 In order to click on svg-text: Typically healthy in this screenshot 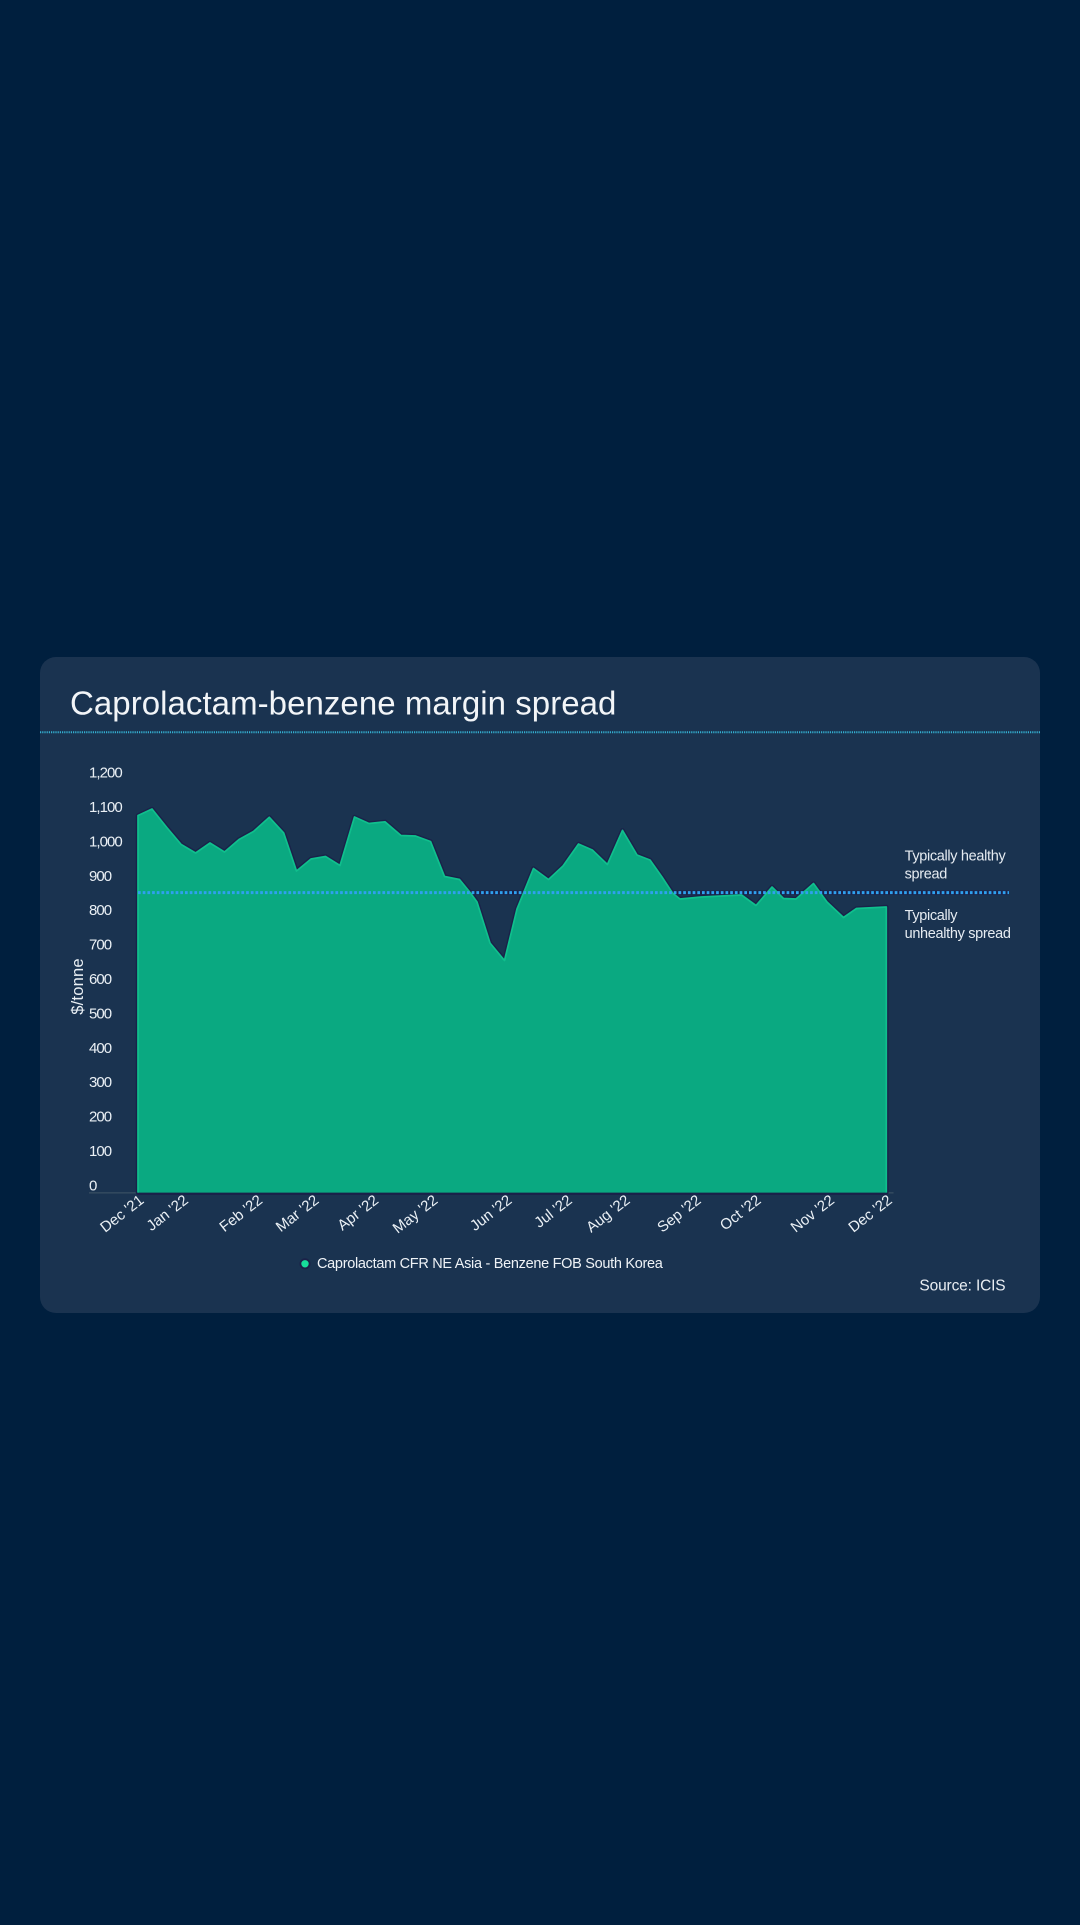, I will do `click(956, 857)`.